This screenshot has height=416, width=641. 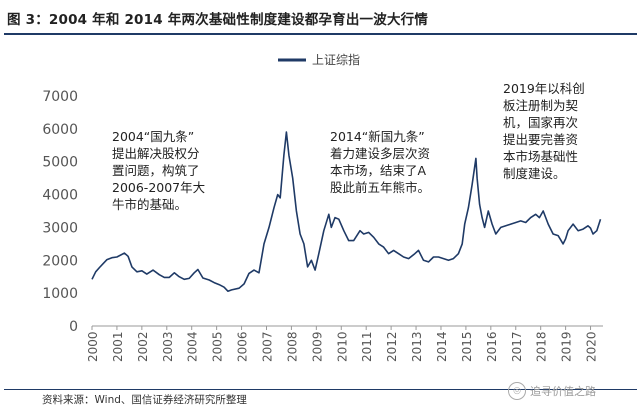 I want to click on x-tick-label: 2003, so click(x=168, y=346).